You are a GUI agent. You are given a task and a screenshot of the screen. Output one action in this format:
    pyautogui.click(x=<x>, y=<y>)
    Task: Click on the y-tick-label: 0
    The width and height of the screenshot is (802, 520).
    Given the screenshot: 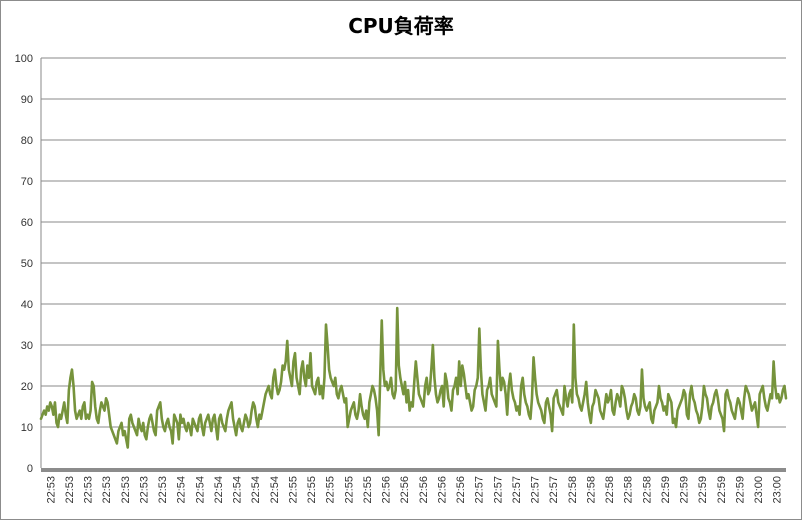 What is the action you would take?
    pyautogui.click(x=30, y=469)
    